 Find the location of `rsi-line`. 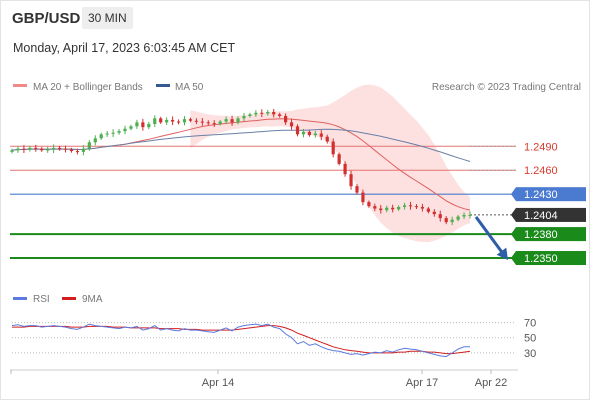

rsi-line is located at coordinates (240, 340).